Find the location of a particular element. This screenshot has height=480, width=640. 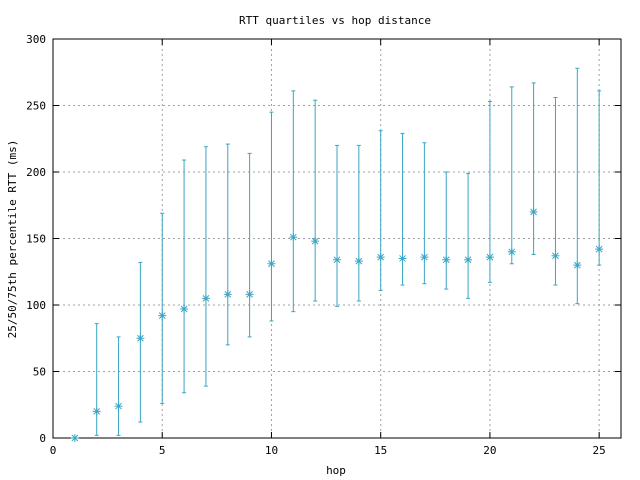

x-tick-label: 0 is located at coordinates (53, 450).